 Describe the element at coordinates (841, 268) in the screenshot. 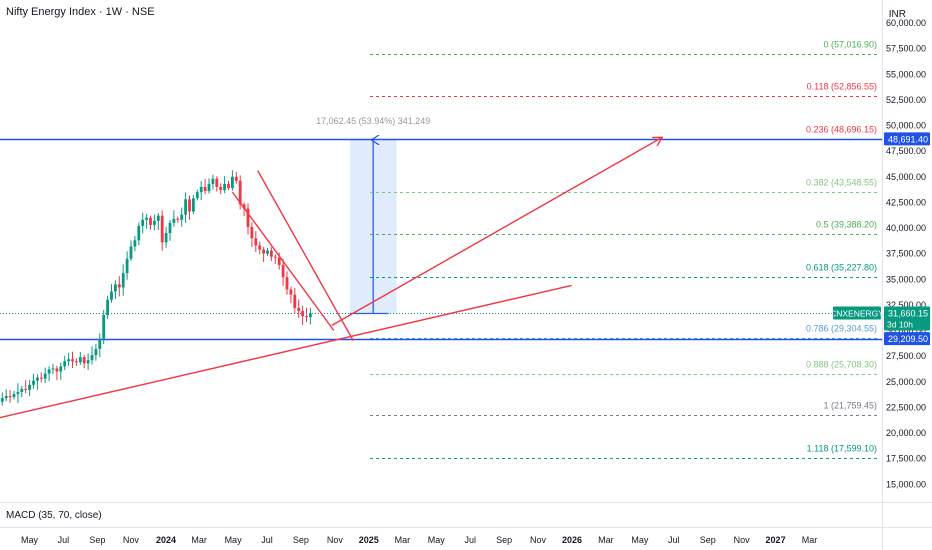

I see `fib-level-label-5: 0.618 (35,227.80)` at that location.